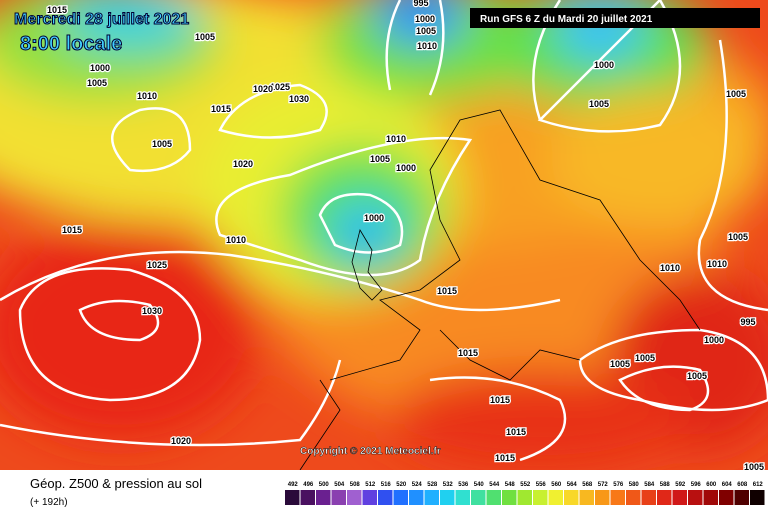 The image size is (768, 512). What do you see at coordinates (711, 485) in the screenshot?
I see `scale-label: 600` at bounding box center [711, 485].